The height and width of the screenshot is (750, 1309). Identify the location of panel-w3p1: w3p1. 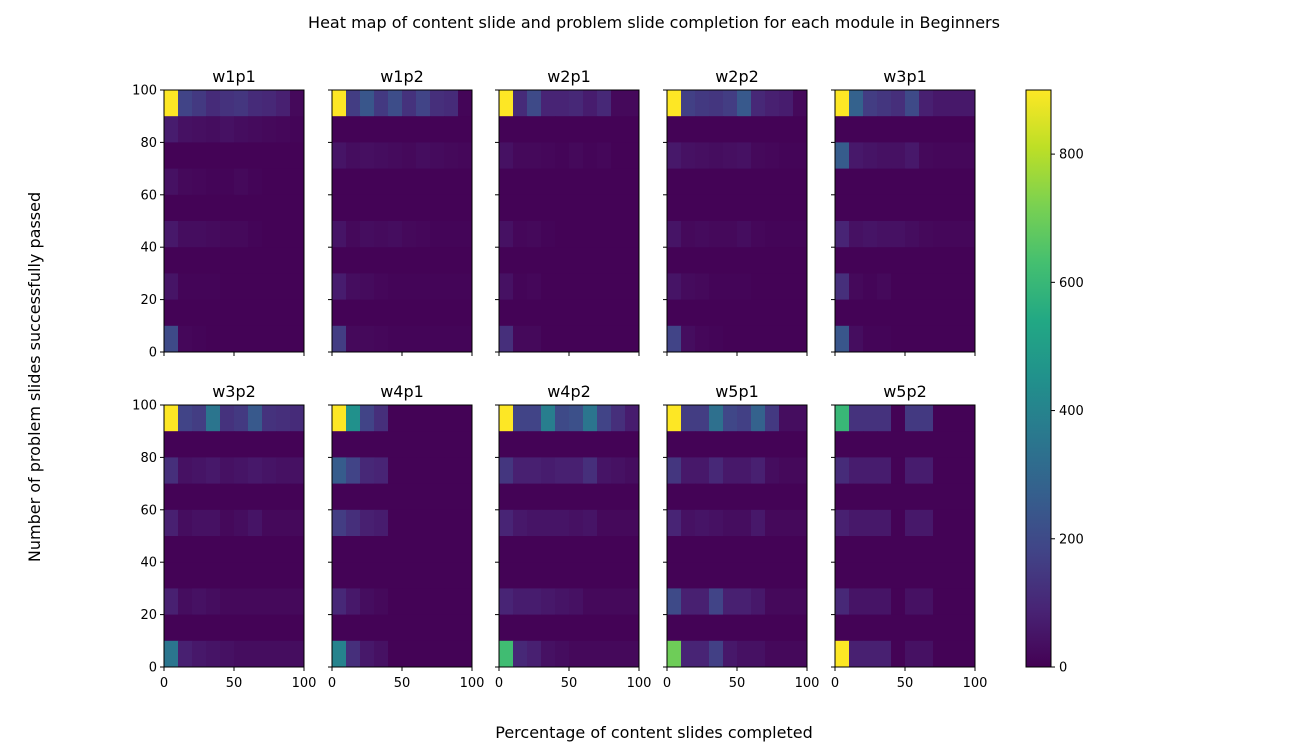
(903, 211).